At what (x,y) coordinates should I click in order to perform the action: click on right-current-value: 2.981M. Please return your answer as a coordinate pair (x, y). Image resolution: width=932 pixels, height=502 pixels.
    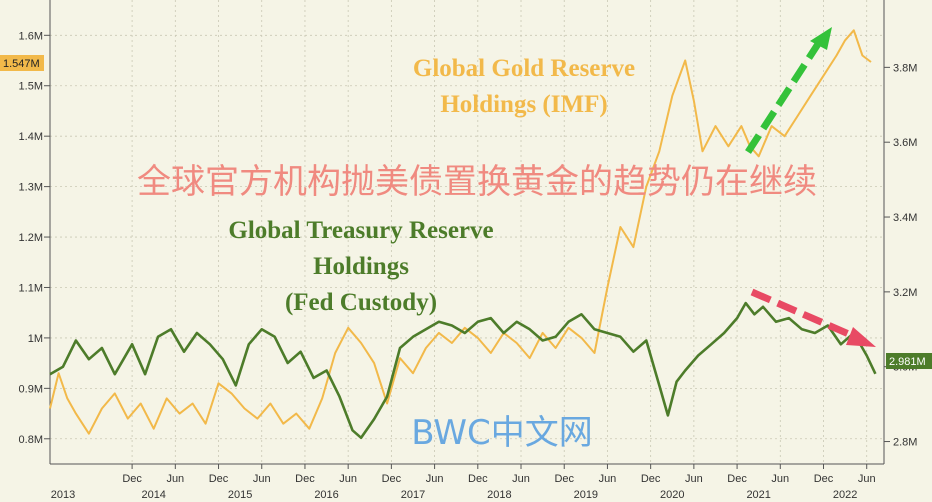
    Looking at the image, I should click on (907, 362).